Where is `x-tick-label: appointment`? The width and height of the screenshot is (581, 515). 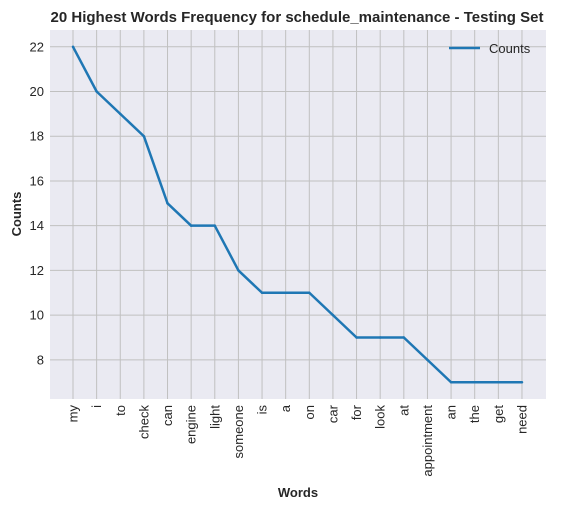
x-tick-label: appointment is located at coordinates (427, 441).